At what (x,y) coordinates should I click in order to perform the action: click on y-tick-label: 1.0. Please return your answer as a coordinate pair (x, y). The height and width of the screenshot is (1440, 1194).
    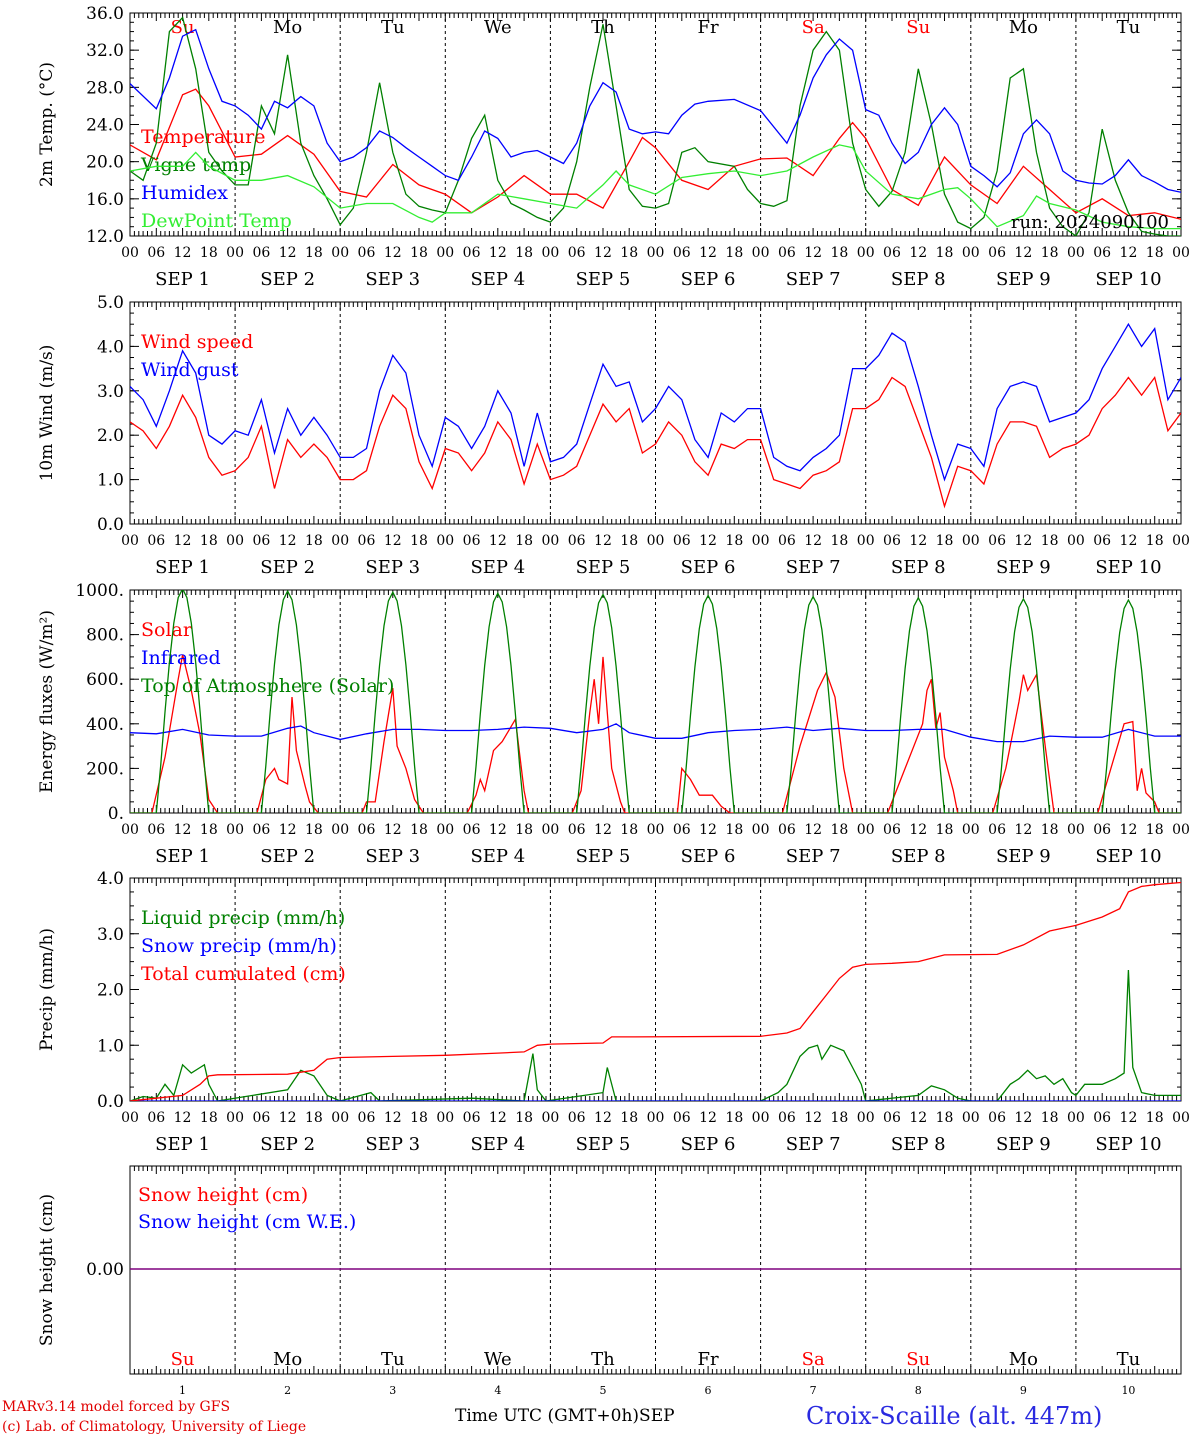
    Looking at the image, I should click on (110, 1046).